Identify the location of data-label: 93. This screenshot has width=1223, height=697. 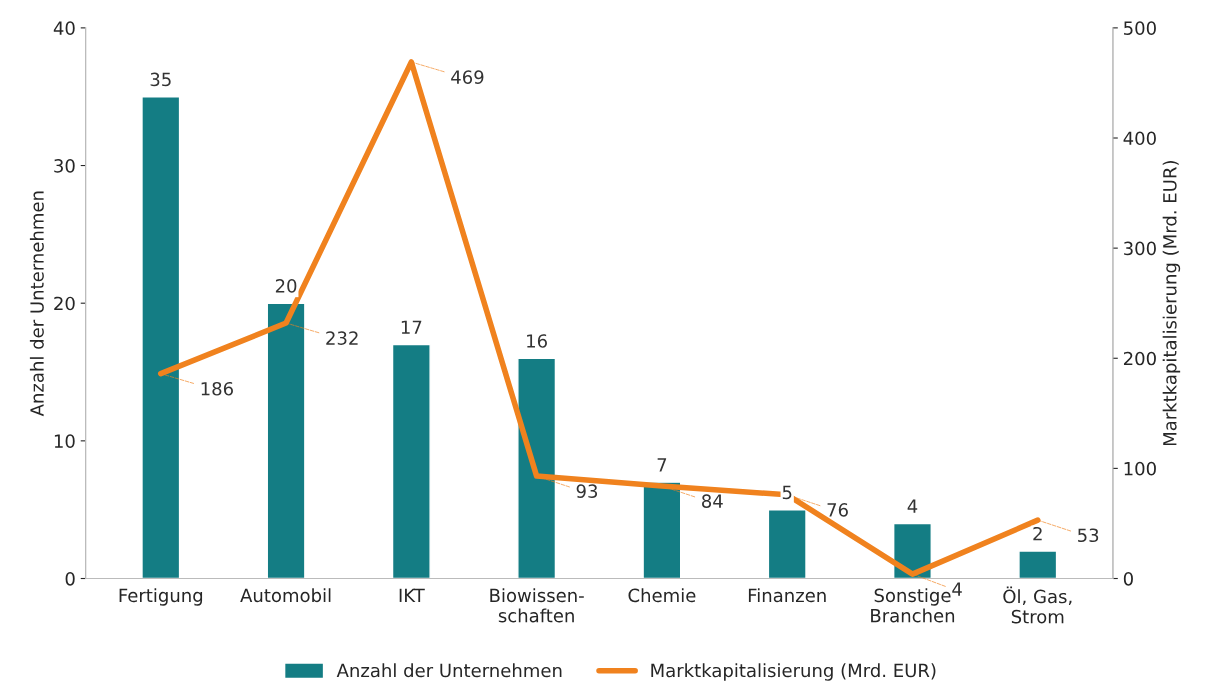
(587, 491).